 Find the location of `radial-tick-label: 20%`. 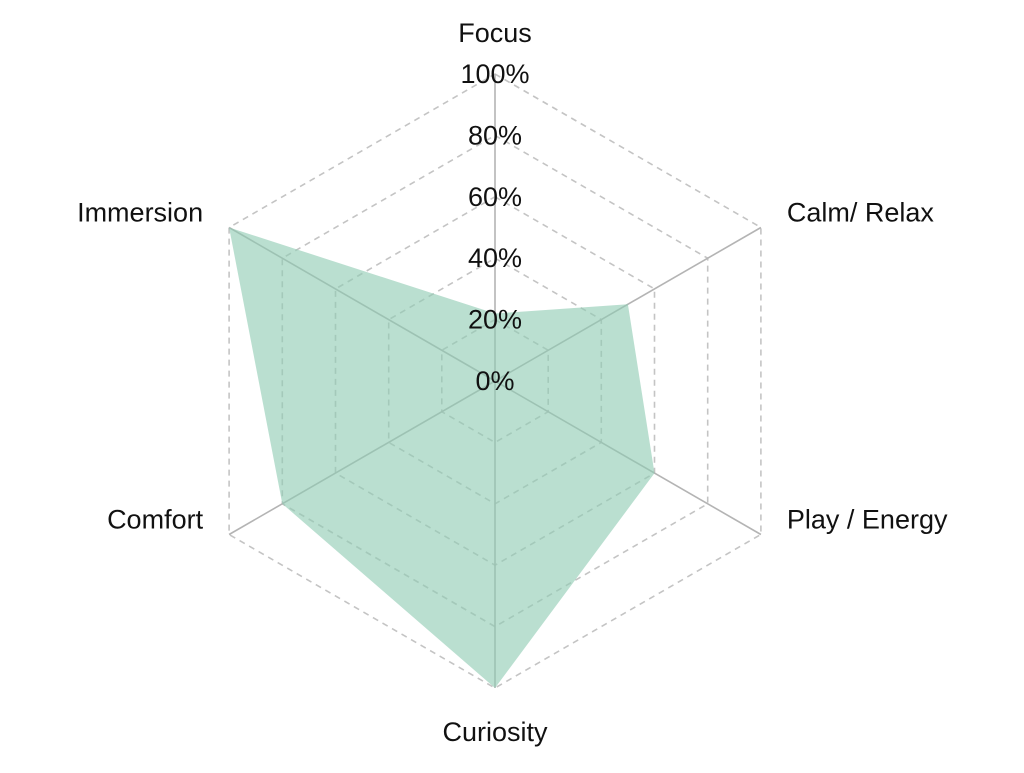

radial-tick-label: 20% is located at coordinates (495, 320).